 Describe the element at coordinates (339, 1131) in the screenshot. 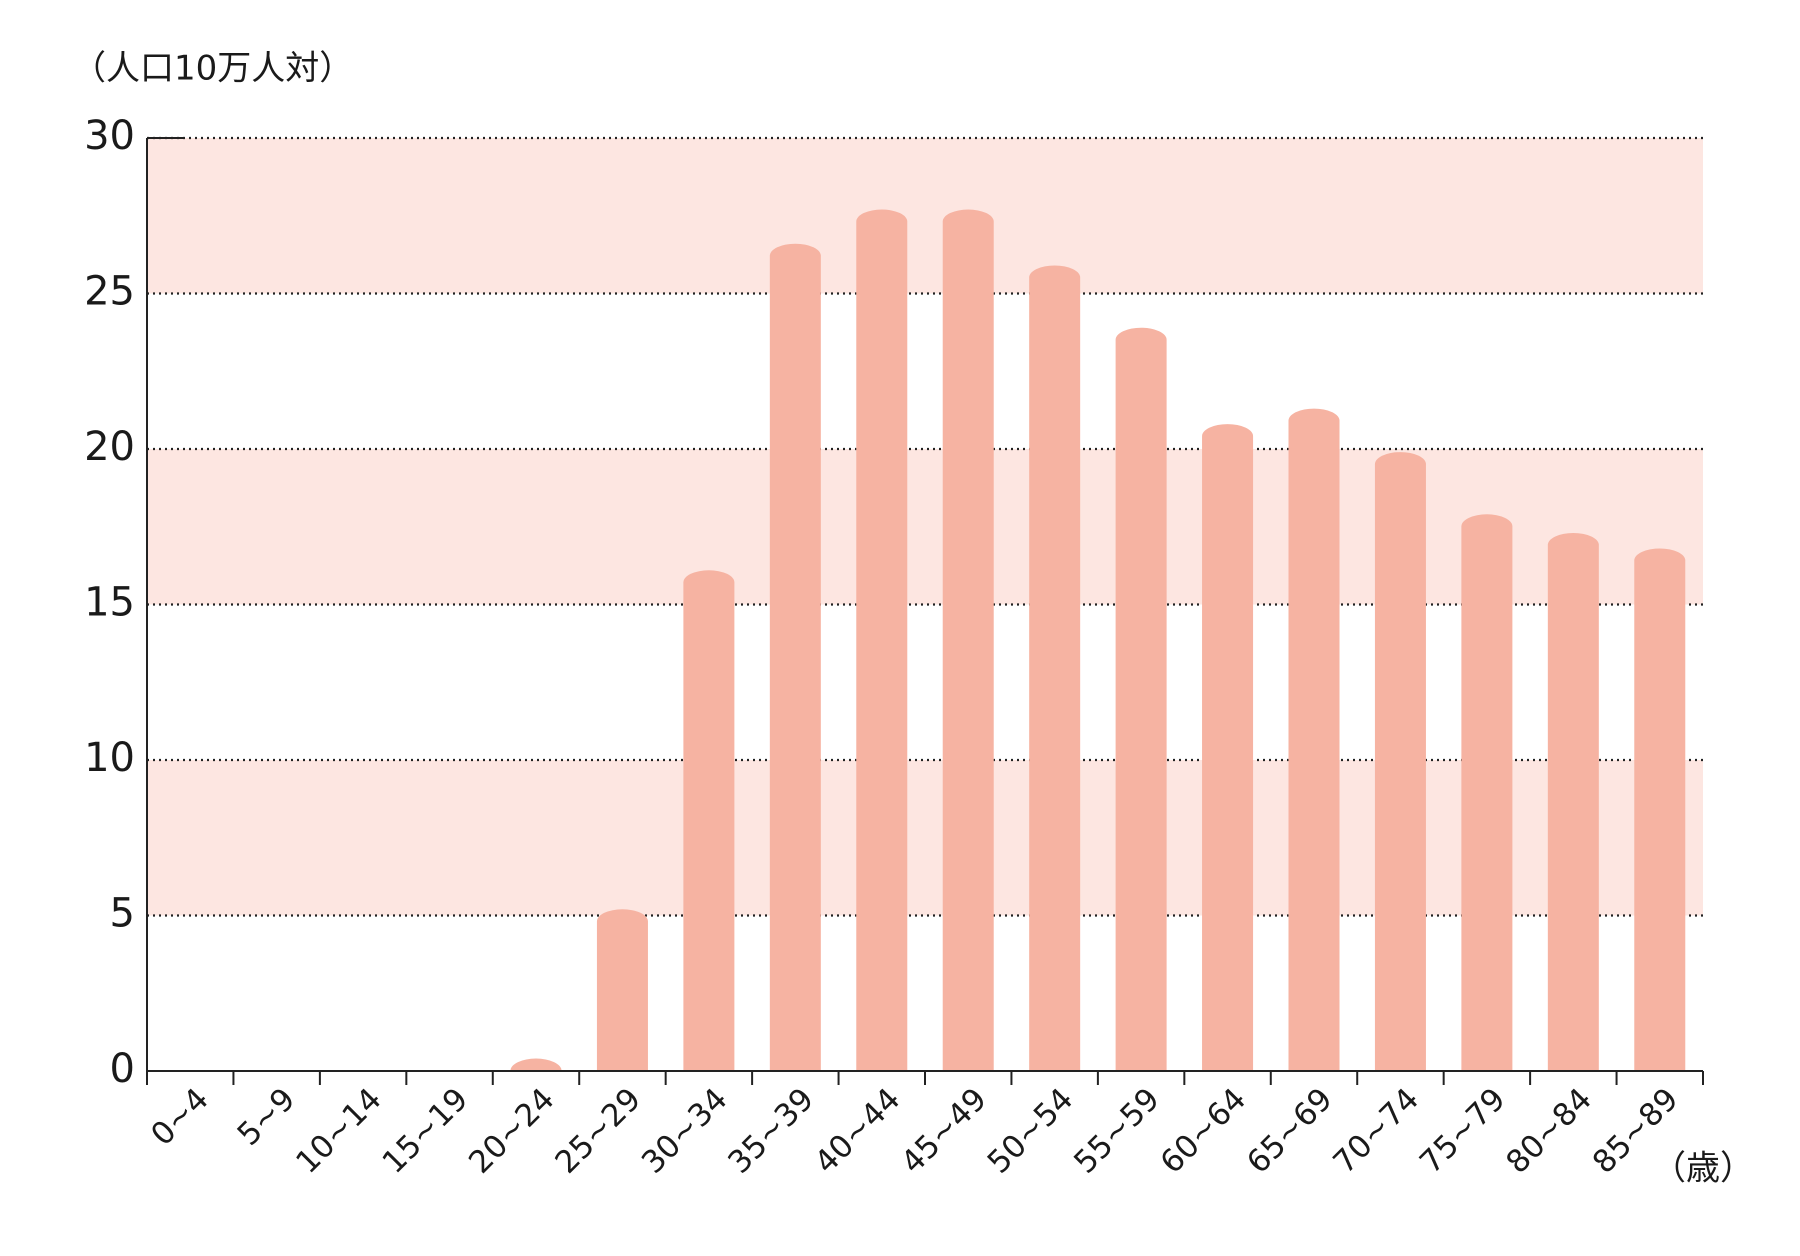

I see `x-tick-label: 10~14` at that location.